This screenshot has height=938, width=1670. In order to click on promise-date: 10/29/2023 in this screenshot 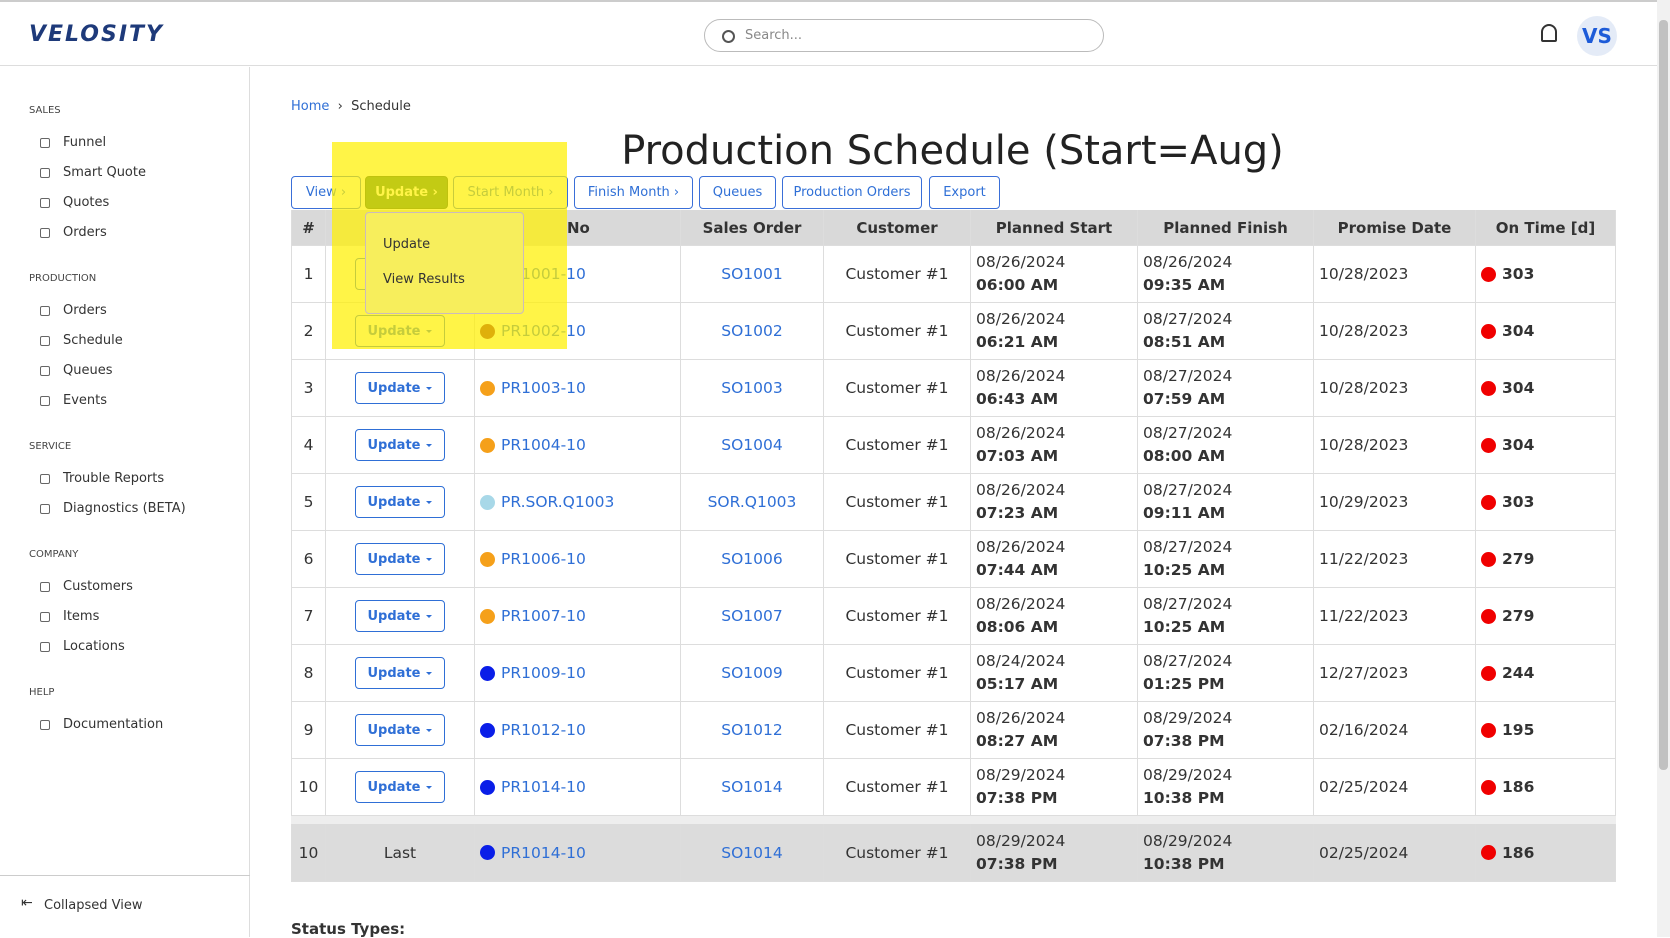, I will do `click(1395, 502)`.